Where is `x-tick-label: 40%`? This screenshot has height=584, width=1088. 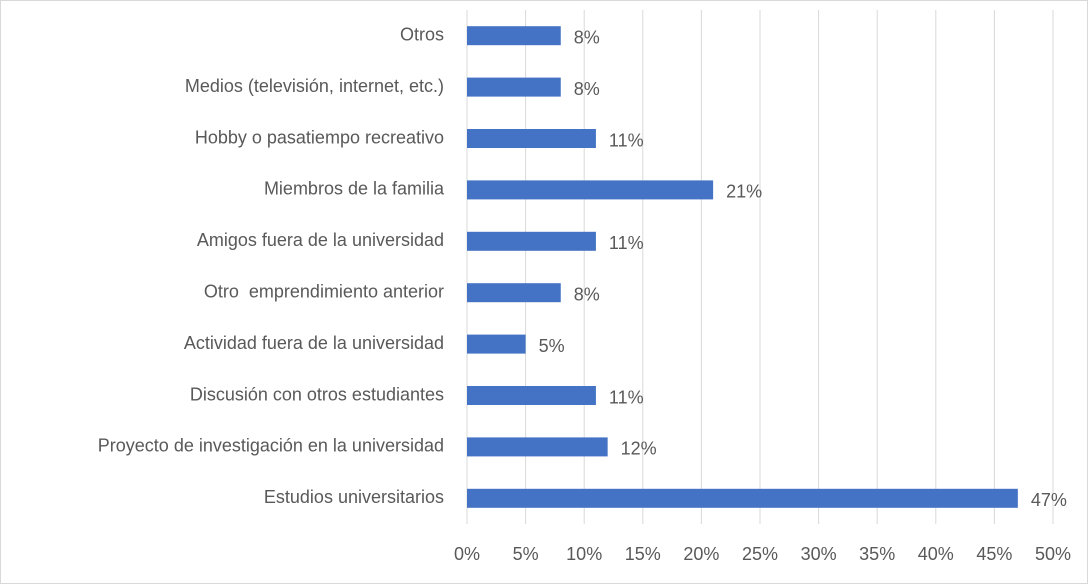
x-tick-label: 40% is located at coordinates (936, 554).